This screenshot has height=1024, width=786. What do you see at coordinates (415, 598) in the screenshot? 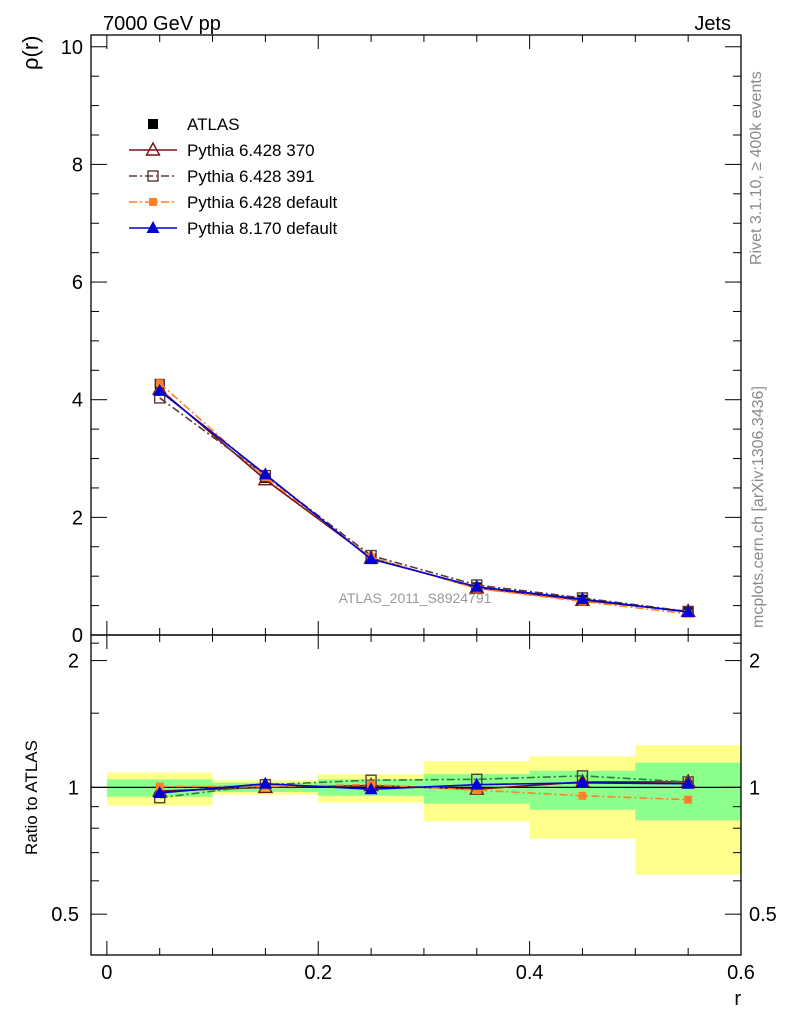
I see `analysis-watermark: ATLAS_2011_S8924791` at bounding box center [415, 598].